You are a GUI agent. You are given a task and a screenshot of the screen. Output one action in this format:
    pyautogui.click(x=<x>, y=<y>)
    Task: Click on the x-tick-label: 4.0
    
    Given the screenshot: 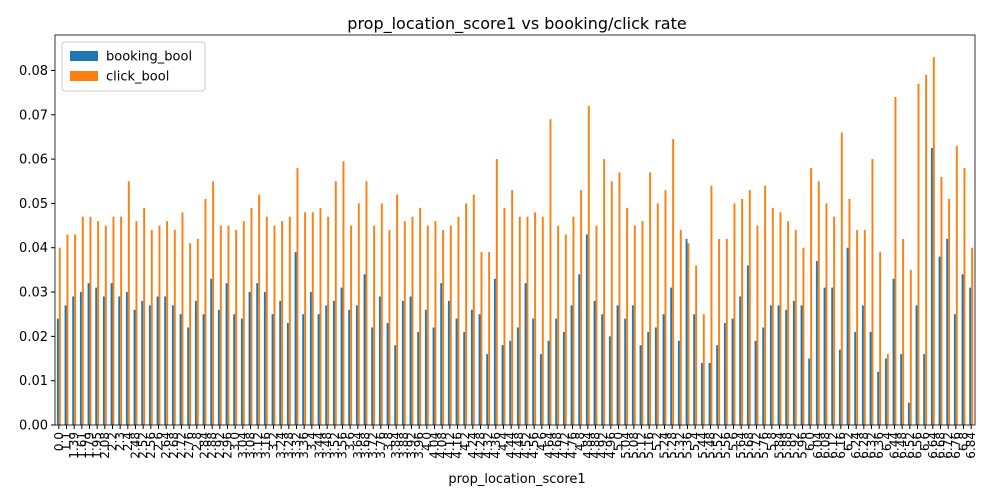 What is the action you would take?
    pyautogui.click(x=427, y=441)
    